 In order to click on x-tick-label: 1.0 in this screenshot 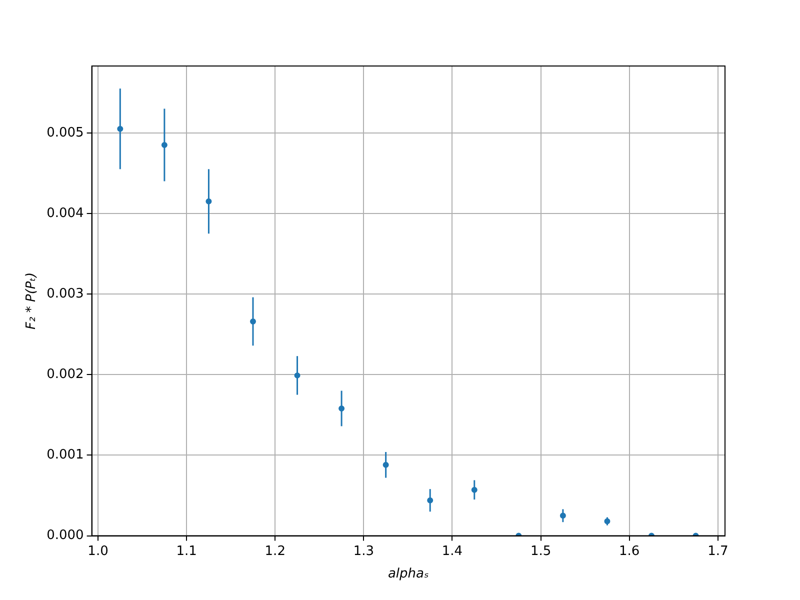, I will do `click(98, 551)`.